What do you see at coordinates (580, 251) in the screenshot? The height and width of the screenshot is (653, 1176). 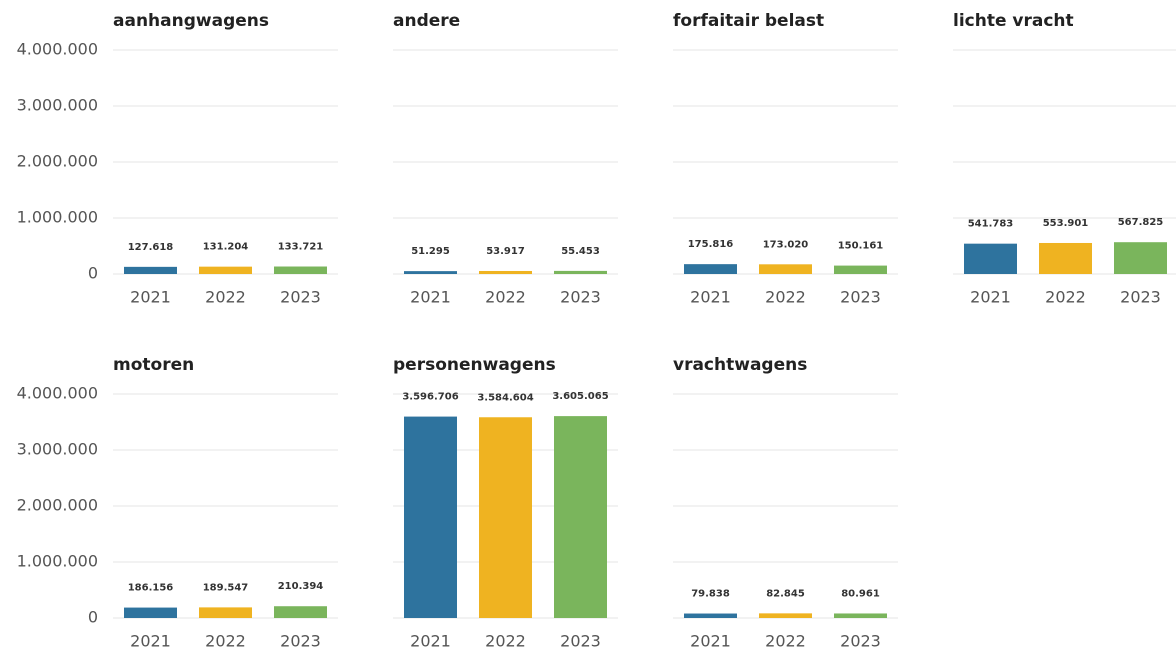 I see `value-label: 55.453` at bounding box center [580, 251].